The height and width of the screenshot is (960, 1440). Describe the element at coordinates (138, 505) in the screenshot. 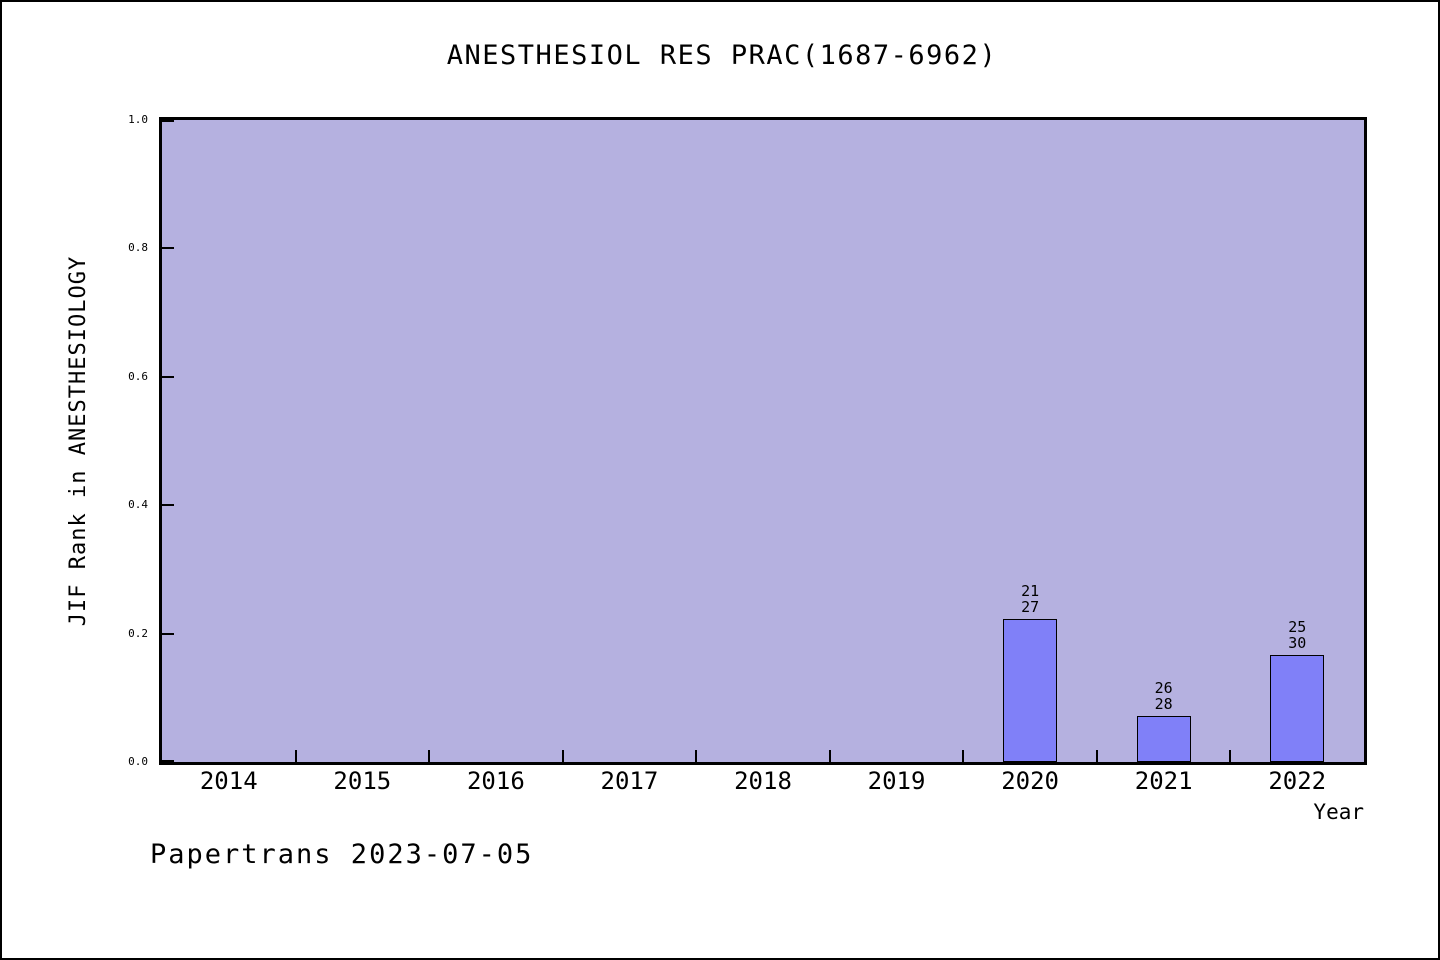

I see `y-tick-label: 0.4` at that location.